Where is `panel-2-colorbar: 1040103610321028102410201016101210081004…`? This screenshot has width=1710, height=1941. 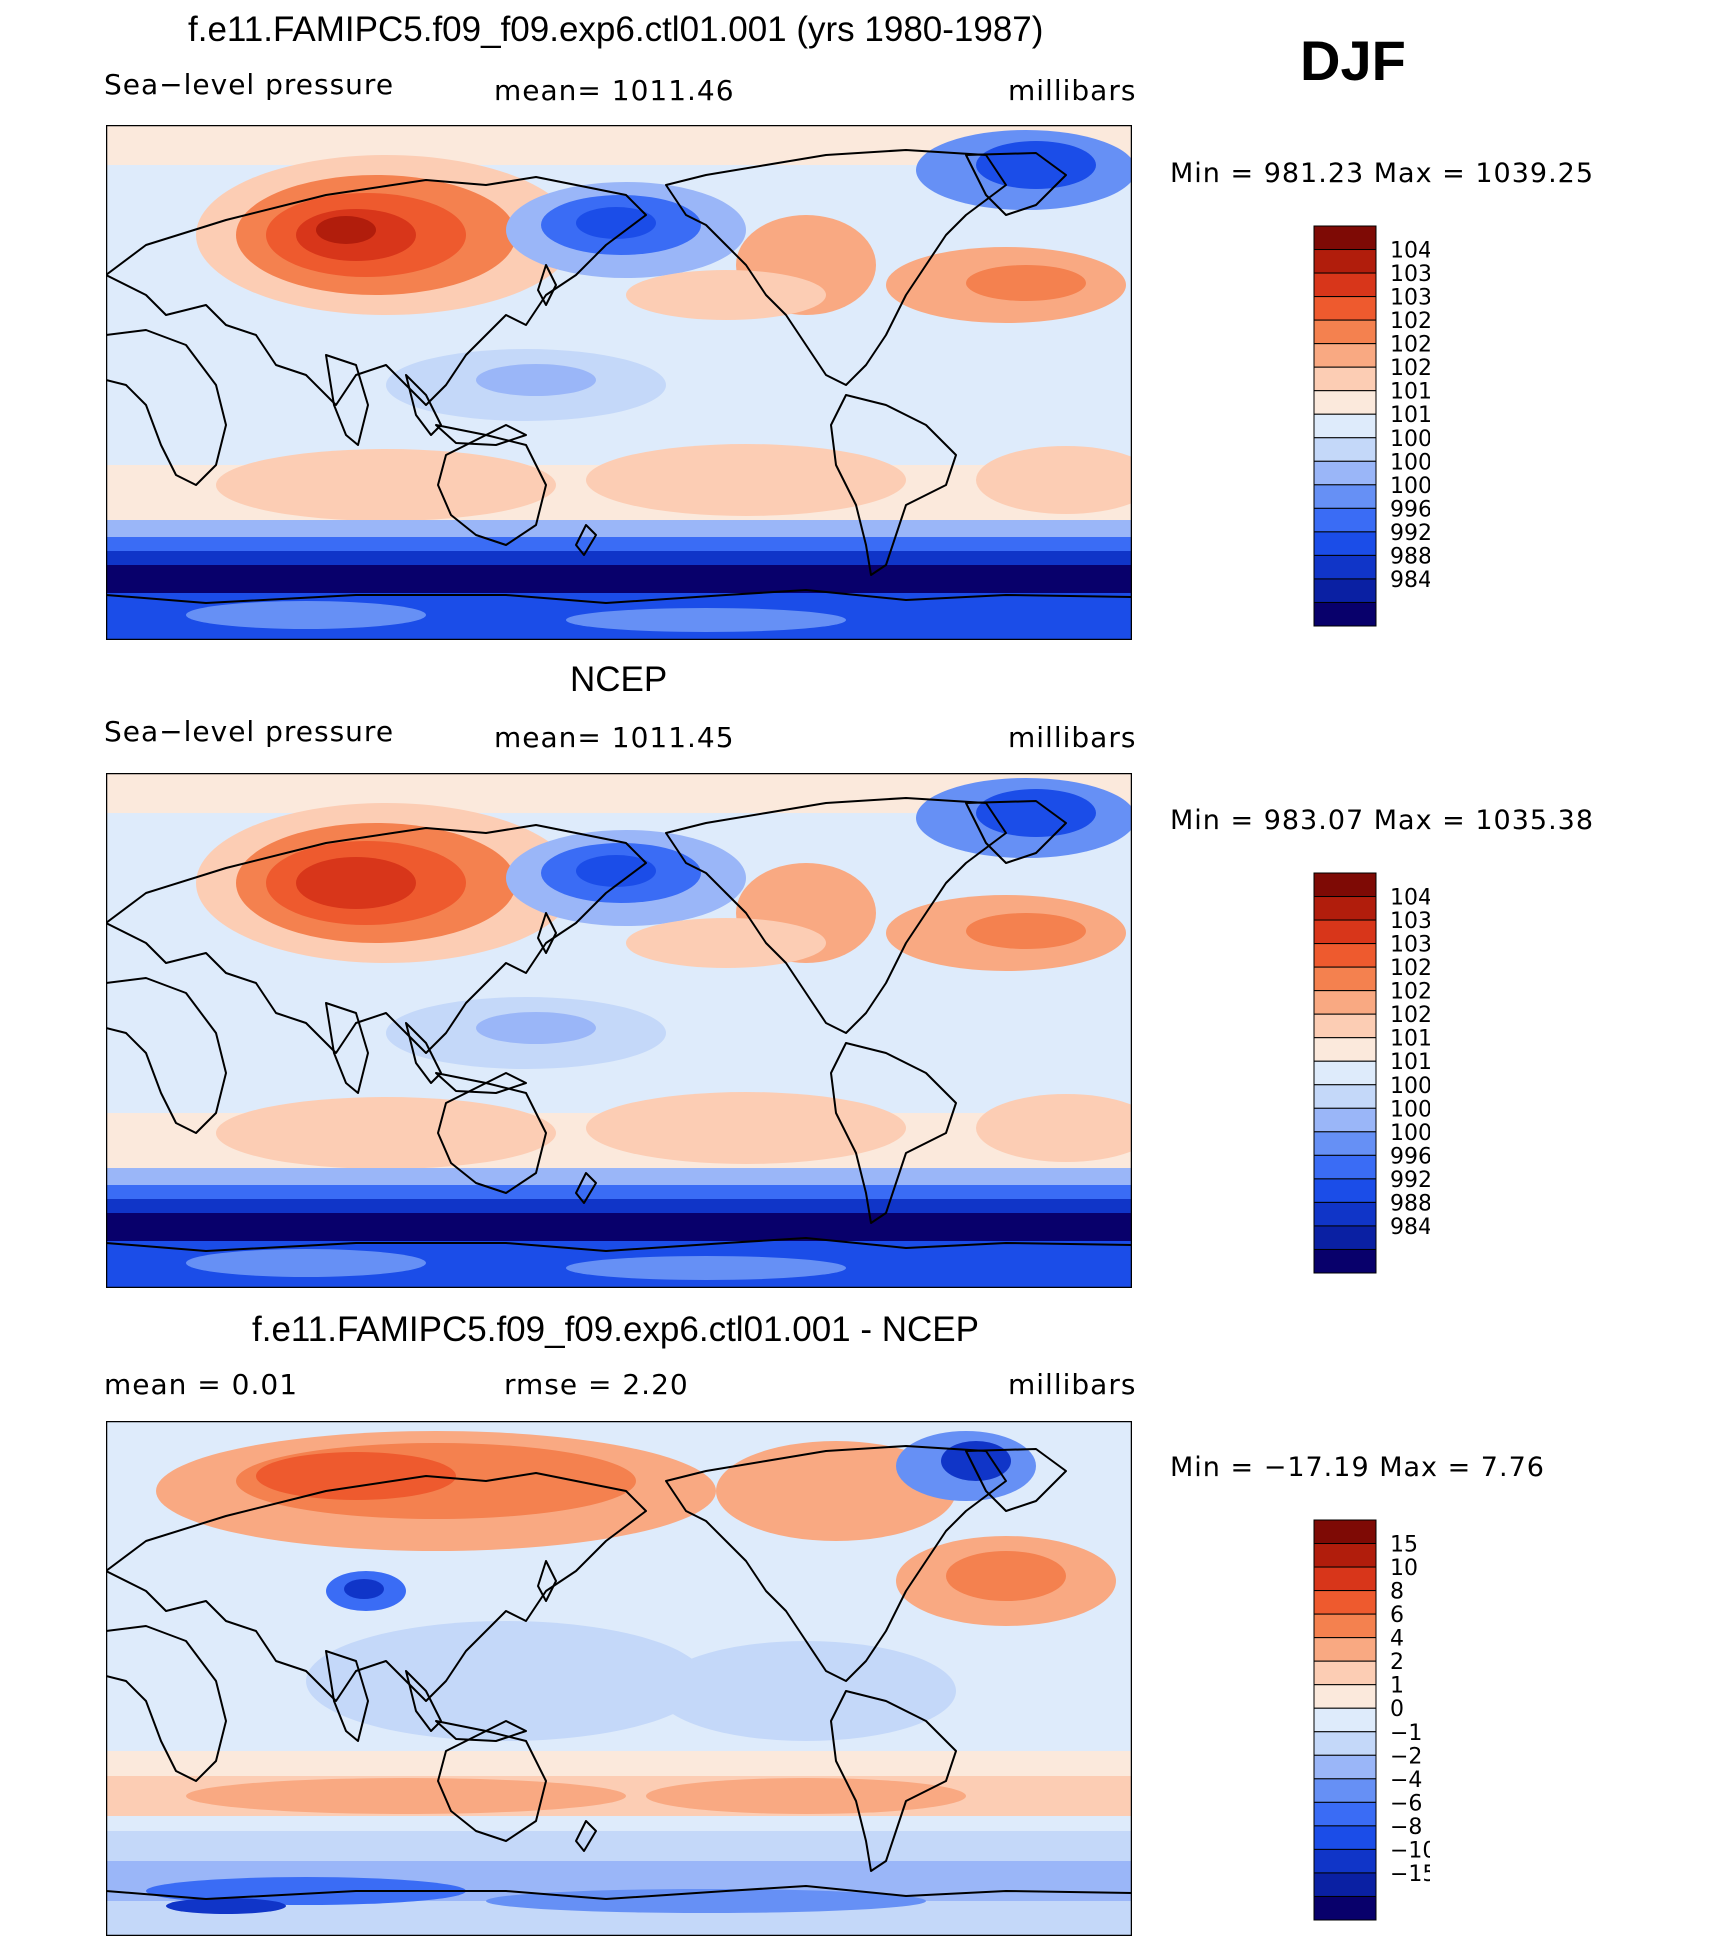 panel-2-colorbar: 1040103610321028102410201016101210081004… is located at coordinates (1371, 1073).